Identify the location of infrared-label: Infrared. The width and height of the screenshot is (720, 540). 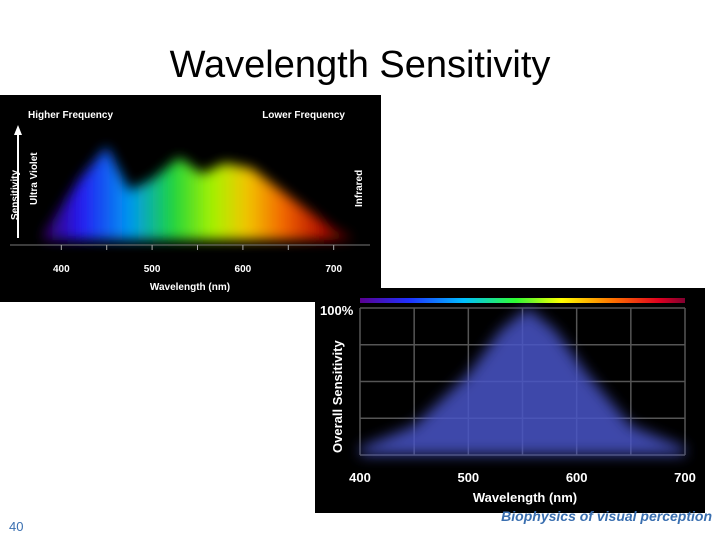
(359, 188).